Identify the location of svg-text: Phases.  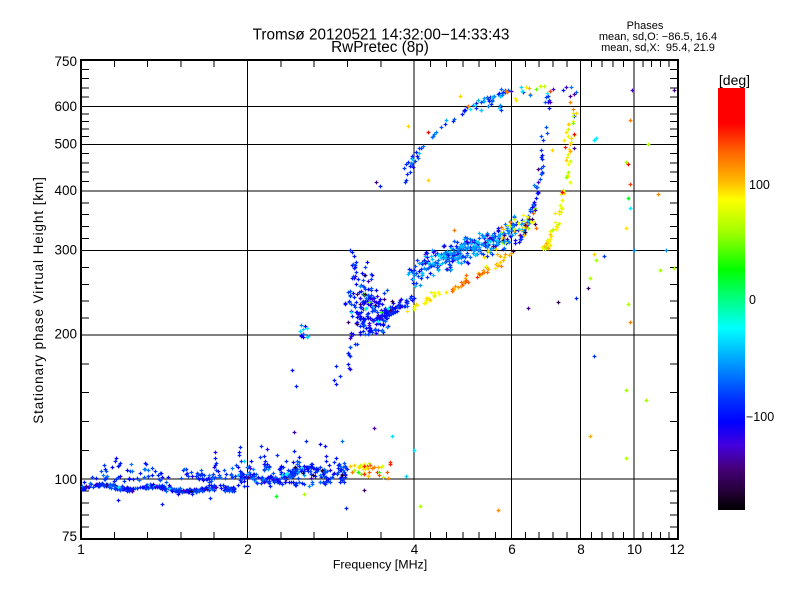
(645, 26).